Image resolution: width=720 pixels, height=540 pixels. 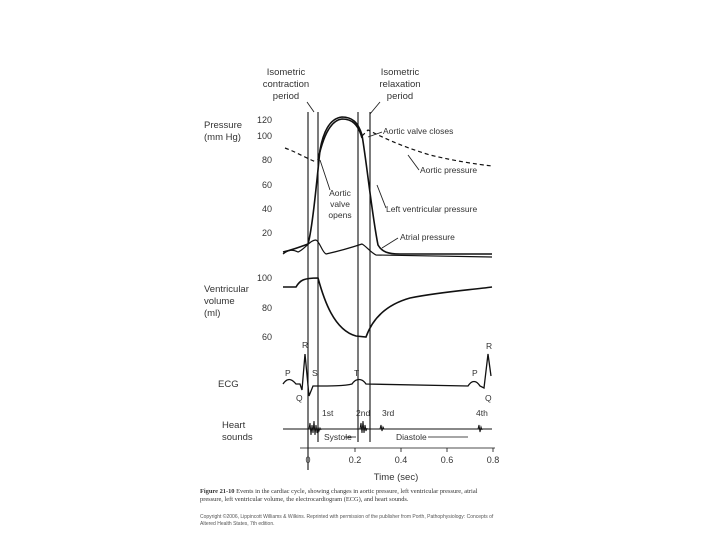 I want to click on svg-text: contraction, so click(x=286, y=84).